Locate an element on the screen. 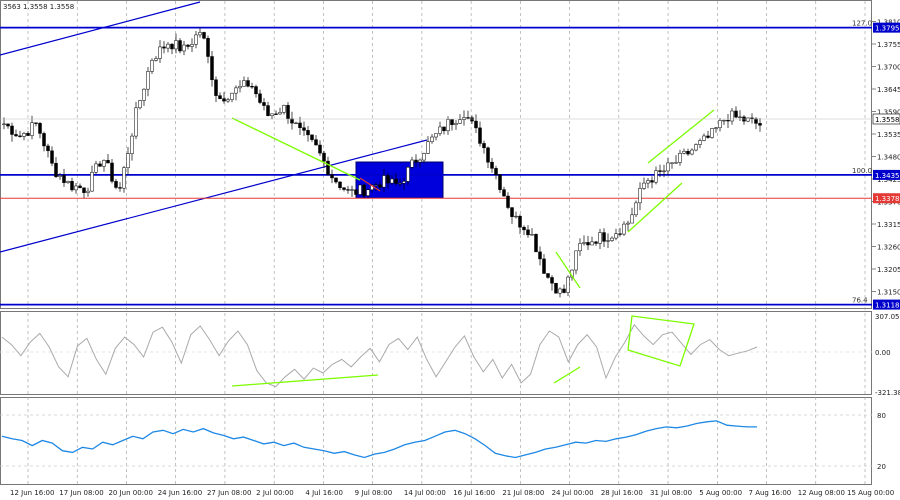  current-price-label: 1.3558 is located at coordinates (887, 120).